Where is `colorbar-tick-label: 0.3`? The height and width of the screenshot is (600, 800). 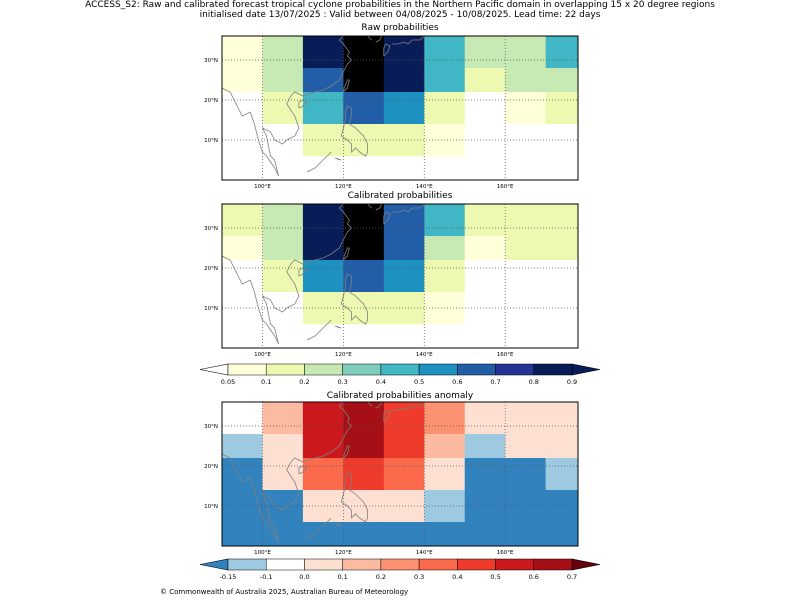
colorbar-tick-label: 0.3 is located at coordinates (342, 382).